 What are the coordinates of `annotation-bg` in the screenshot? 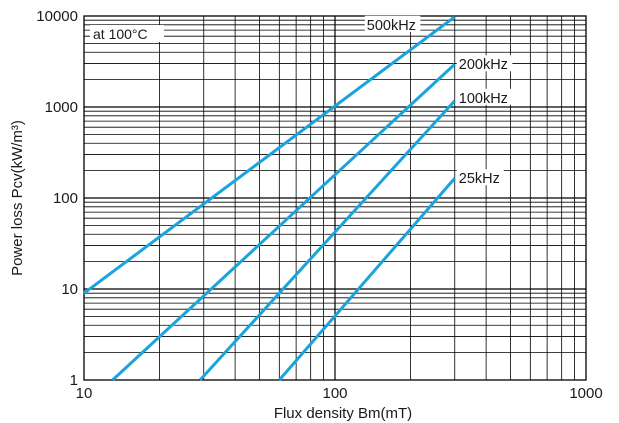 It's located at (127, 33).